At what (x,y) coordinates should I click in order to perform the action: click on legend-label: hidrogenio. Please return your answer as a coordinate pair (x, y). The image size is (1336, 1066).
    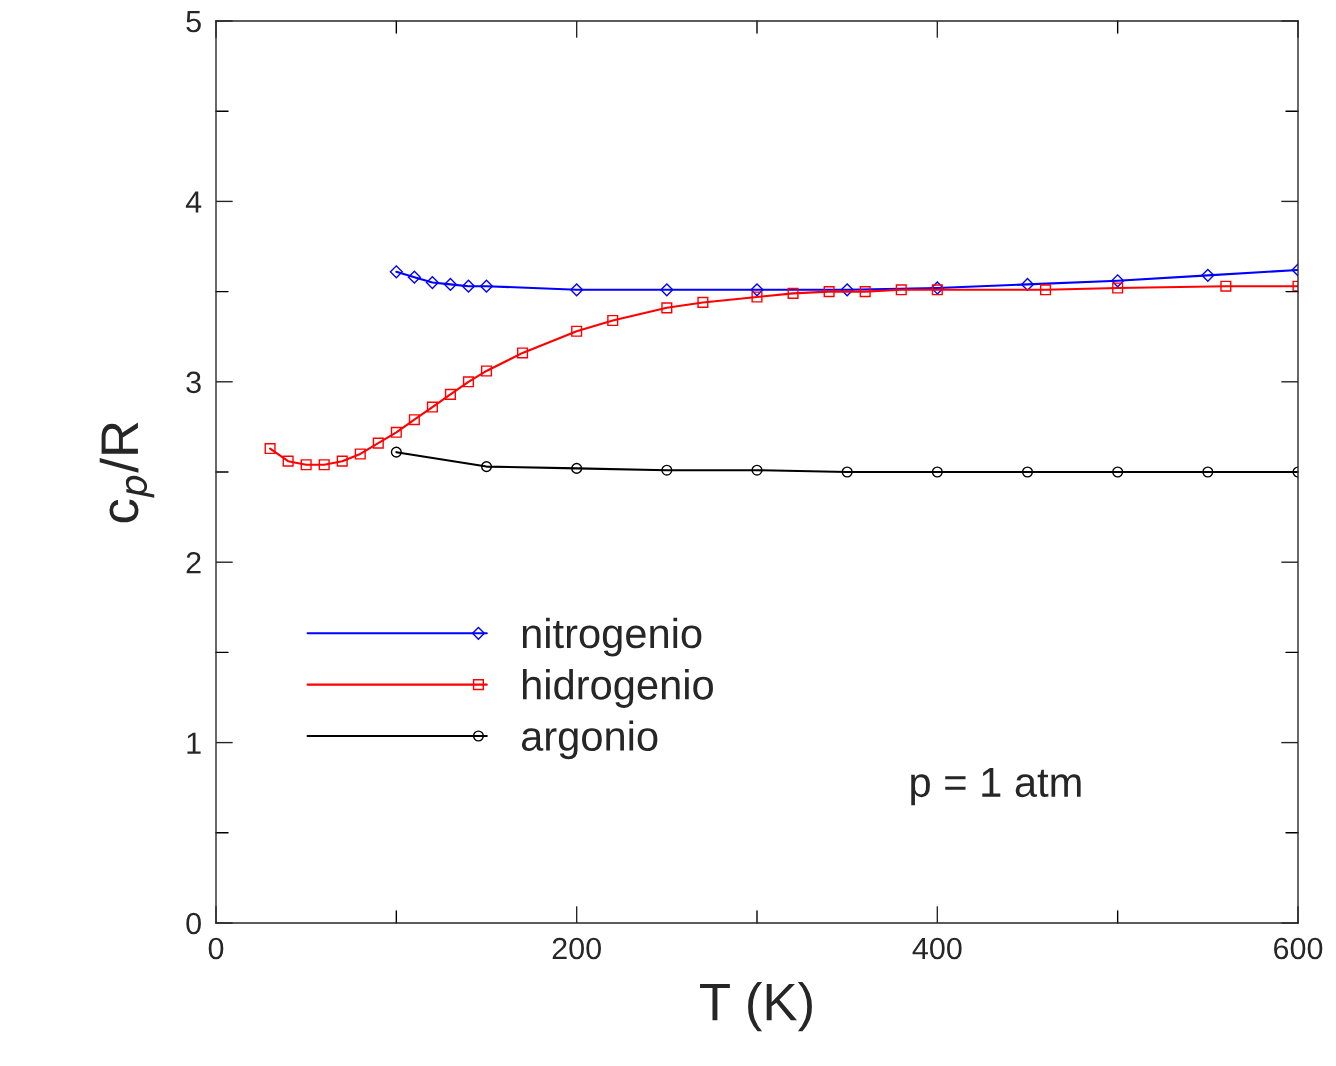
    Looking at the image, I should click on (617, 688).